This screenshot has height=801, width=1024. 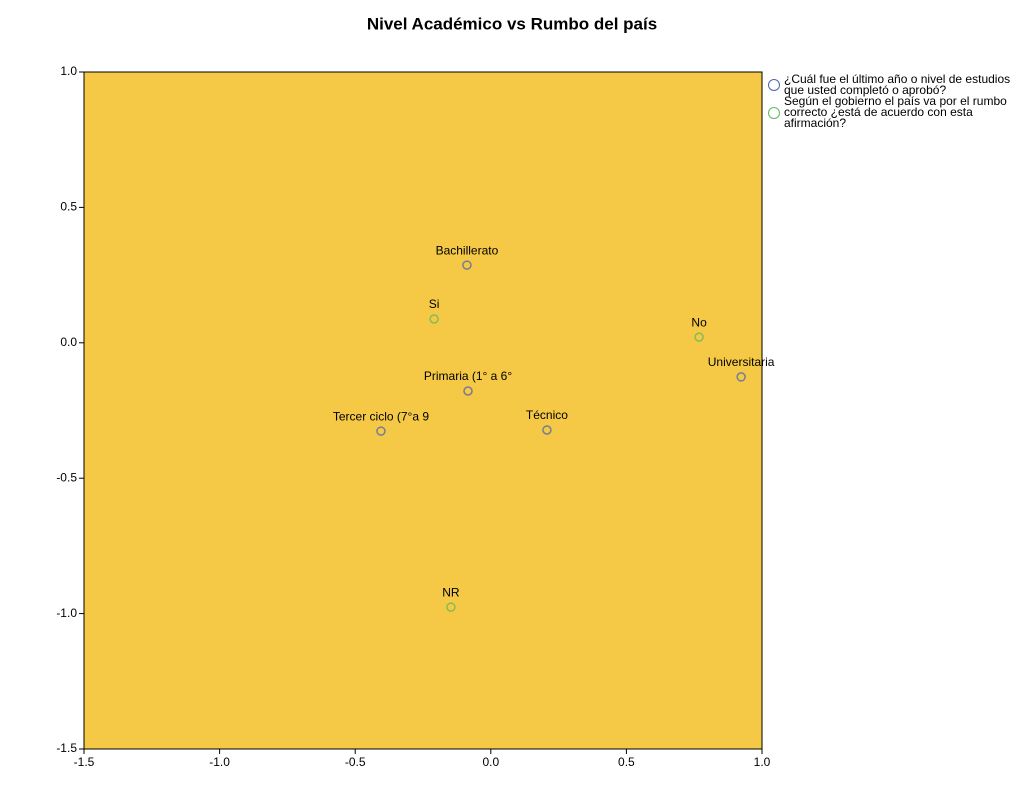 I want to click on point-label: Tercer ciclo (7°a 9, so click(x=381, y=416).